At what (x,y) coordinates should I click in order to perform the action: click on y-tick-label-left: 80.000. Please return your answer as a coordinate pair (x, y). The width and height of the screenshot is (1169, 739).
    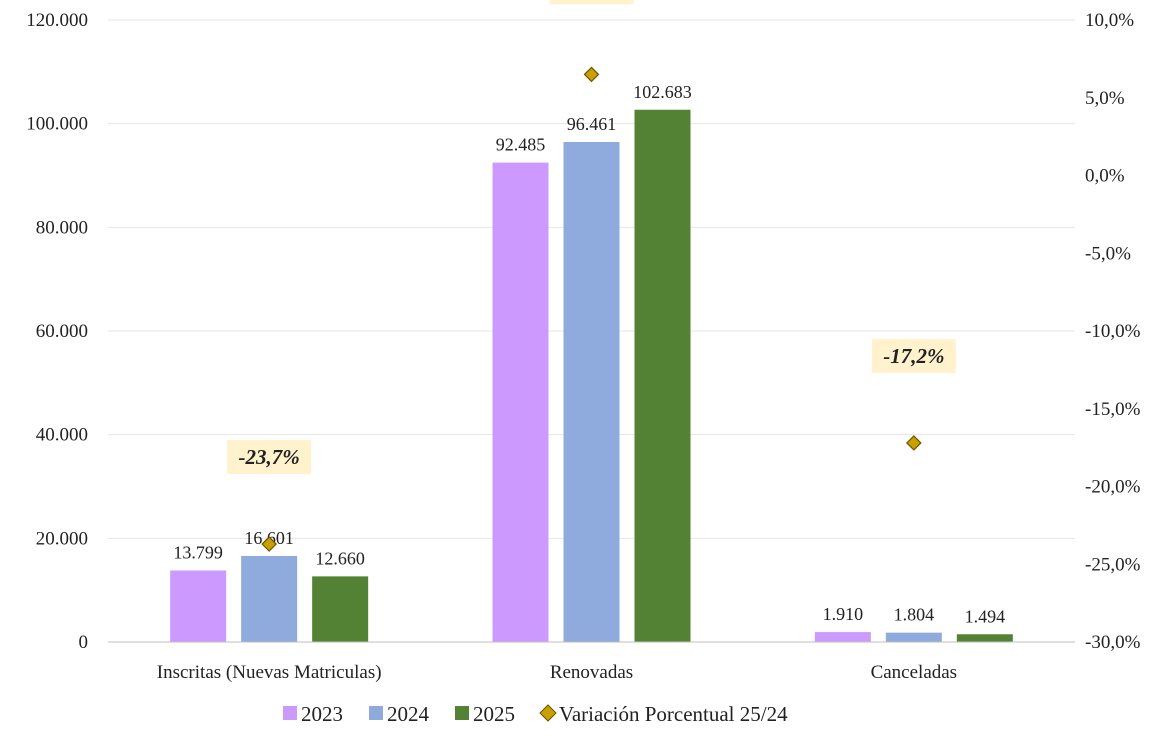
    Looking at the image, I should click on (62, 227).